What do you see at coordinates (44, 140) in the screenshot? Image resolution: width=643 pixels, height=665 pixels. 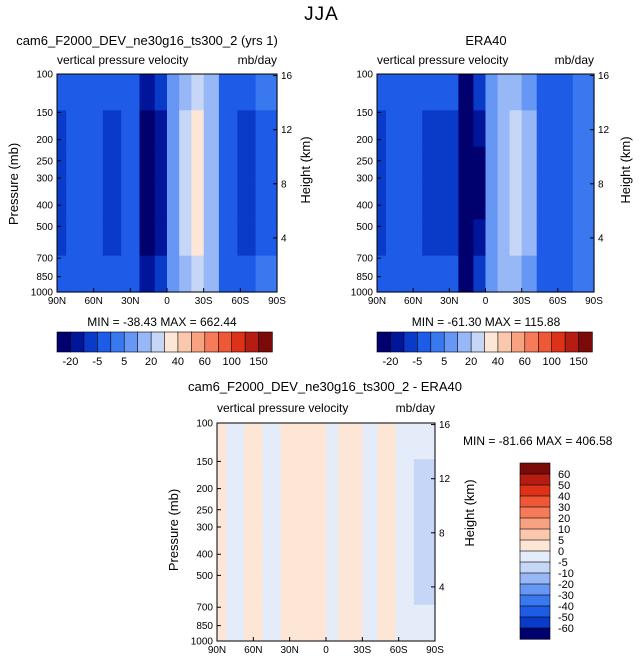 I see `y-tick-label: 200` at bounding box center [44, 140].